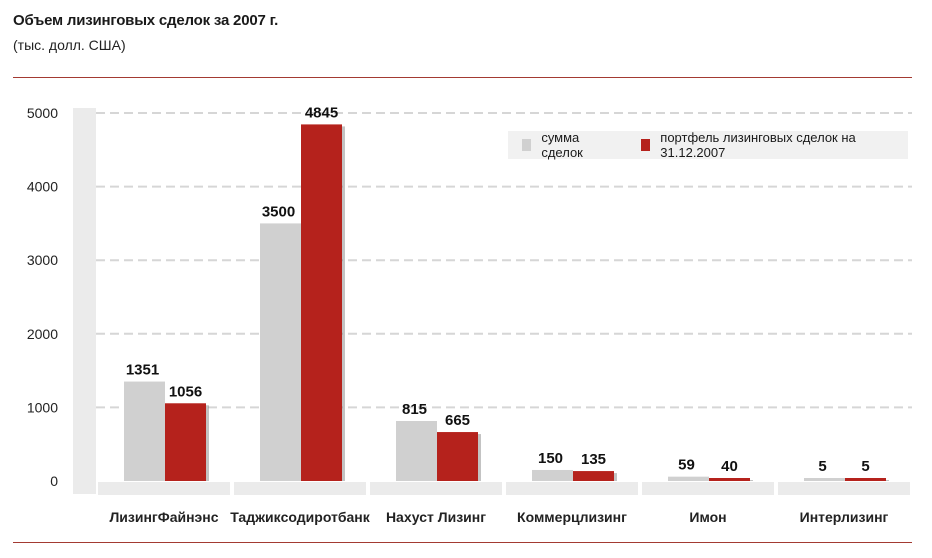 The image size is (932, 558). What do you see at coordinates (163, 517) in the screenshot?
I see `x-tick-label: ЛизингФайнэнс` at bounding box center [163, 517].